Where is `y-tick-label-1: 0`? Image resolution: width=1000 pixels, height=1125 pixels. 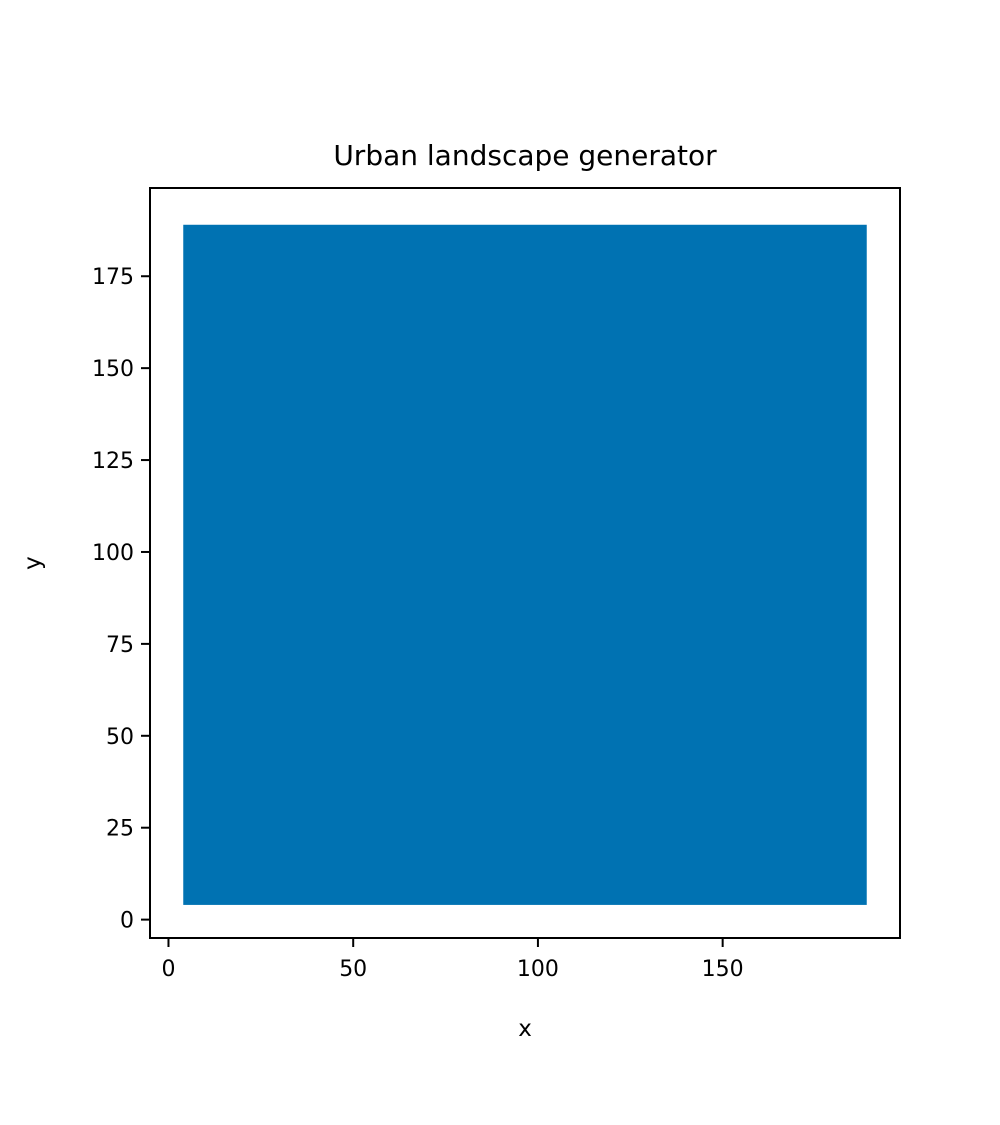 y-tick-label-1: 0 is located at coordinates (127, 921).